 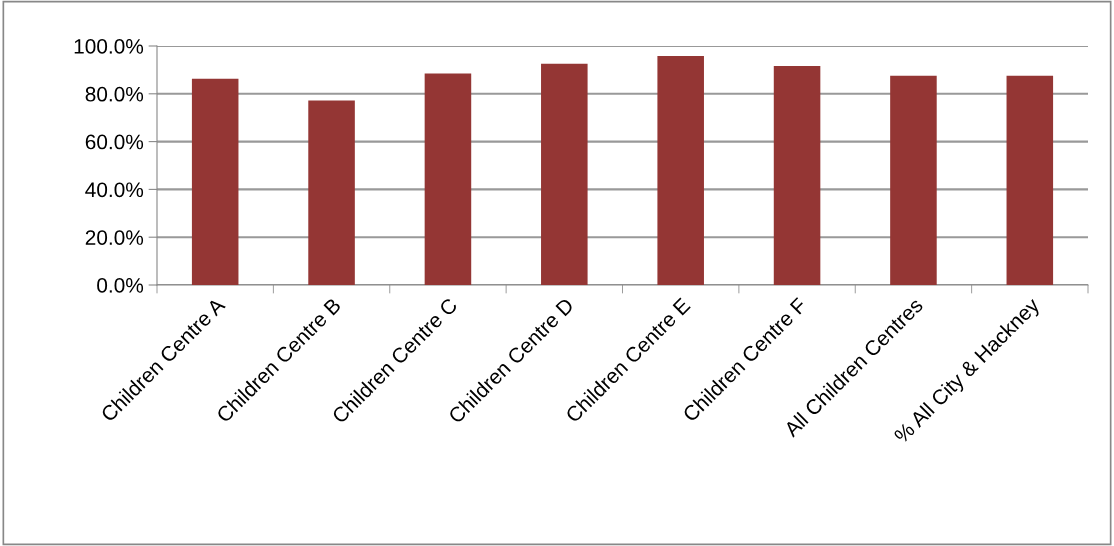 What do you see at coordinates (114, 94) in the screenshot?
I see `y-tick-label: 80.0%` at bounding box center [114, 94].